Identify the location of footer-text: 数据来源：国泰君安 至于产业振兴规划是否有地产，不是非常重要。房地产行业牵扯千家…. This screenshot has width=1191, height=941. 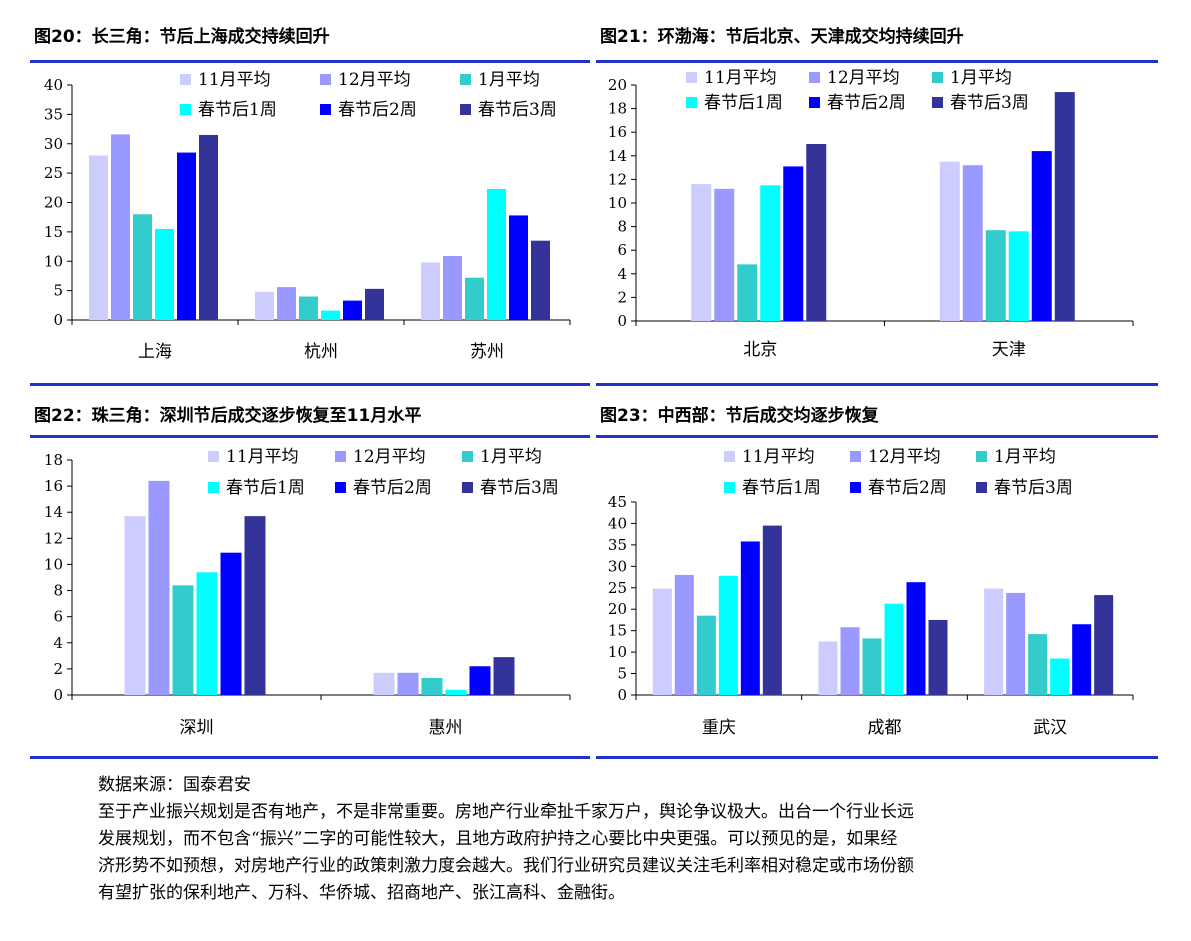
(598, 839).